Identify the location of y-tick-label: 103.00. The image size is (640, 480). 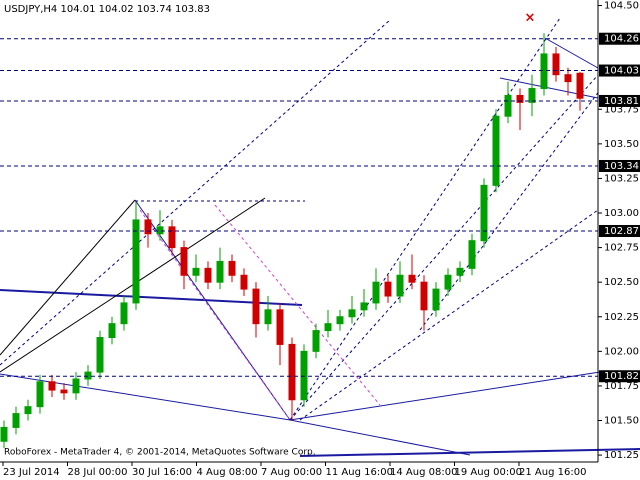
(621, 213).